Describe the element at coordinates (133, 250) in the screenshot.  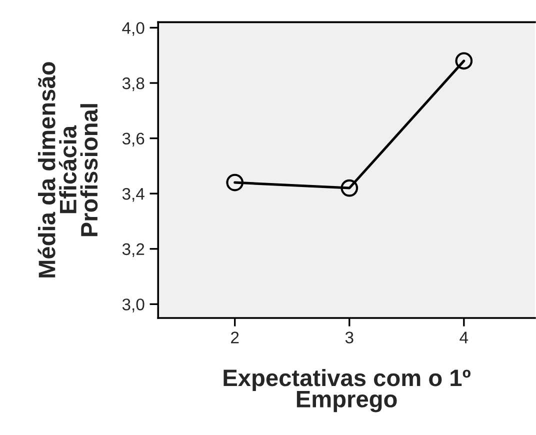
I see `y-tick-label: 3,2` at that location.